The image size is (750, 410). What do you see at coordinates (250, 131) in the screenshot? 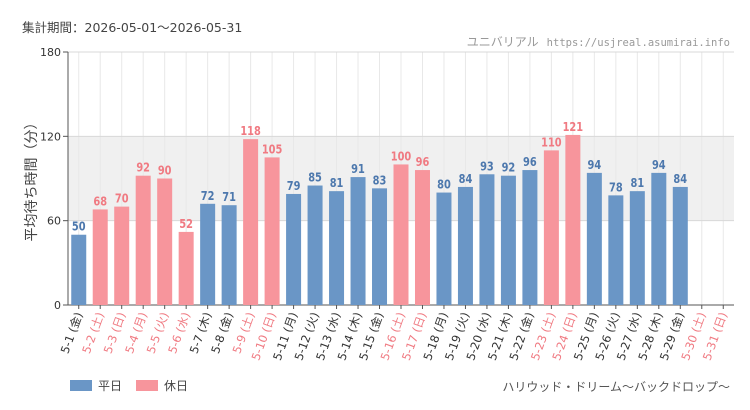
I see `bar-value-label: 118` at bounding box center [250, 131].